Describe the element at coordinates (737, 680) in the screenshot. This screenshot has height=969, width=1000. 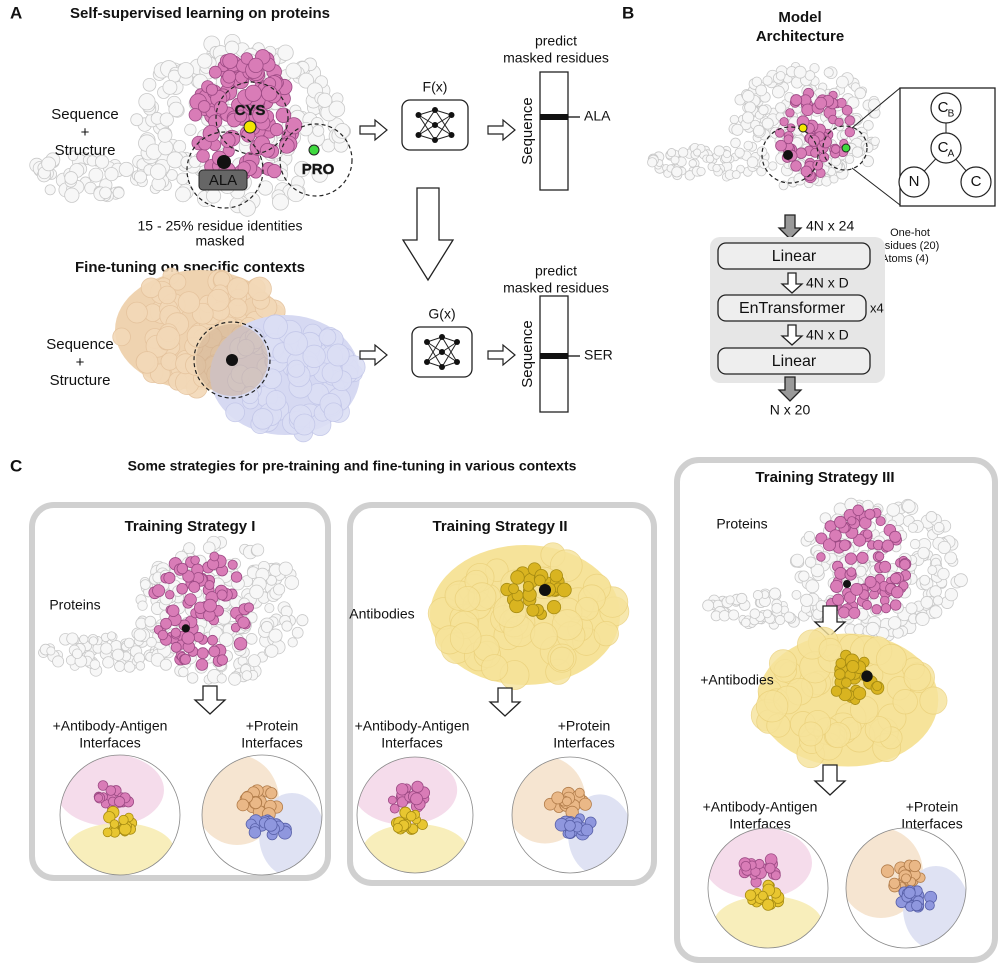
I see `label: +Antibodies` at that location.